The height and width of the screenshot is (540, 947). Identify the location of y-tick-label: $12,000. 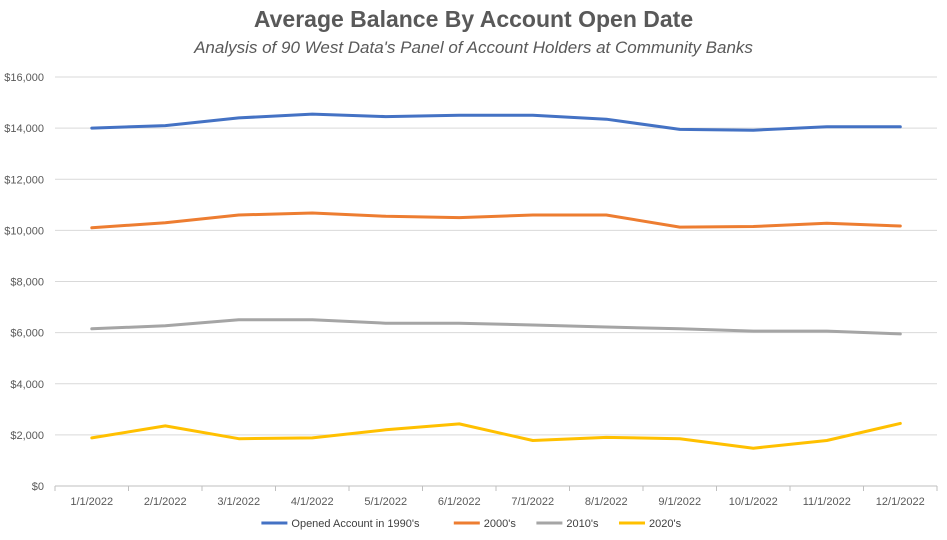
(24, 180).